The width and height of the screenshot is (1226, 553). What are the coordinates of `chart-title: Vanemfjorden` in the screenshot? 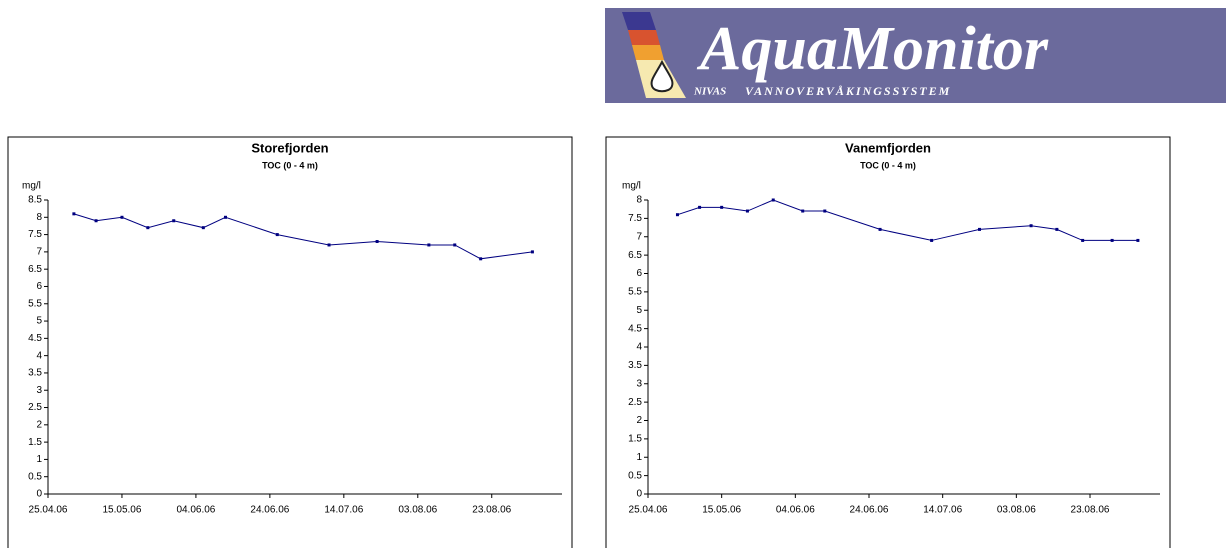 It's located at (888, 147).